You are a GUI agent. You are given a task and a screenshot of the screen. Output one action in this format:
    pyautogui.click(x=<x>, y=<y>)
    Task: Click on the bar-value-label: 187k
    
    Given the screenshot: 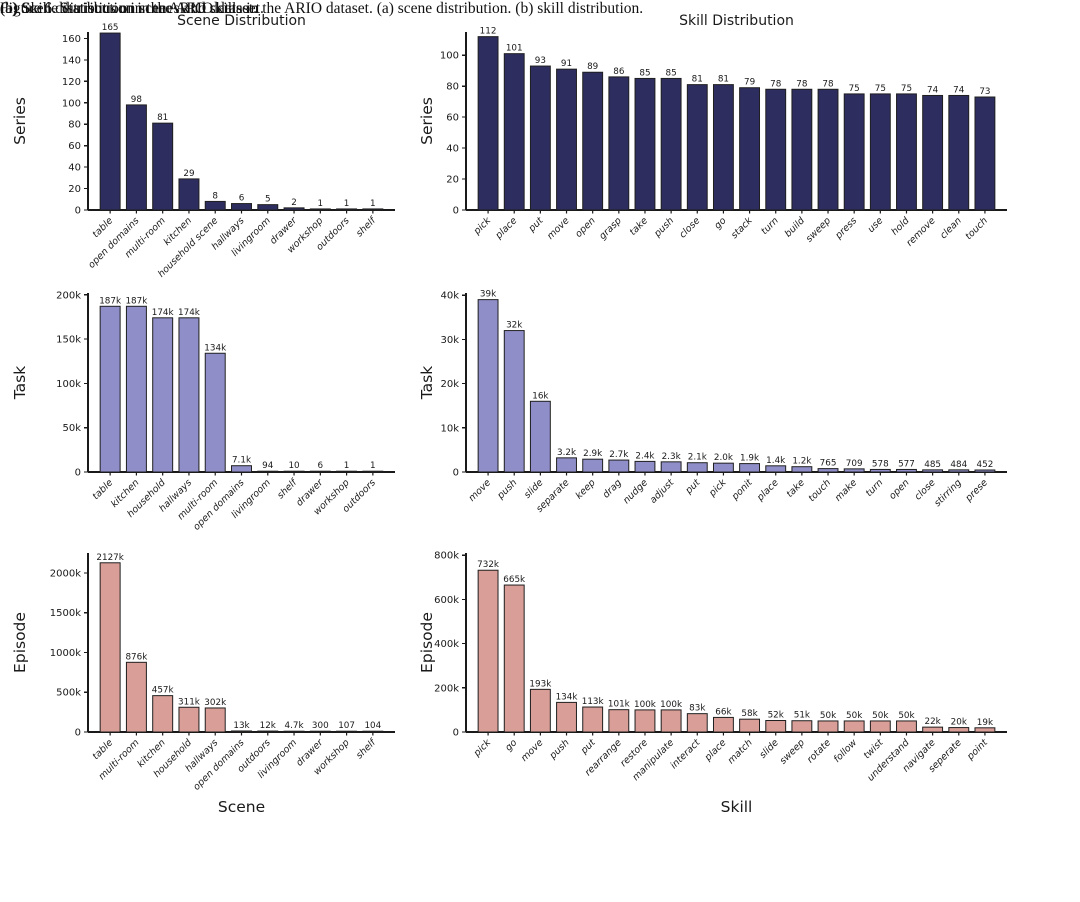 What is the action you would take?
    pyautogui.click(x=110, y=301)
    